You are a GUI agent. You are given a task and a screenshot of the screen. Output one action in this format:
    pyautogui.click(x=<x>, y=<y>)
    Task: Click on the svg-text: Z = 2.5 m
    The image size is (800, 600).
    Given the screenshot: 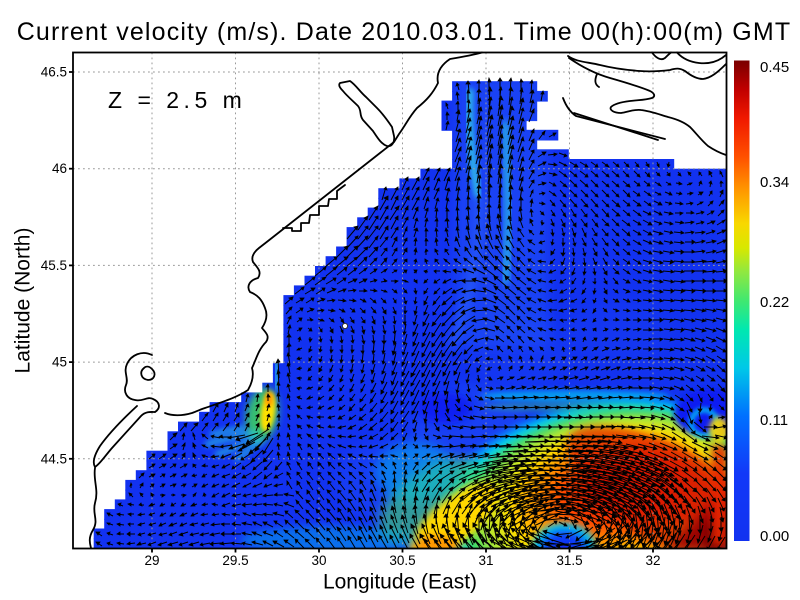 What is the action you would take?
    pyautogui.click(x=177, y=100)
    